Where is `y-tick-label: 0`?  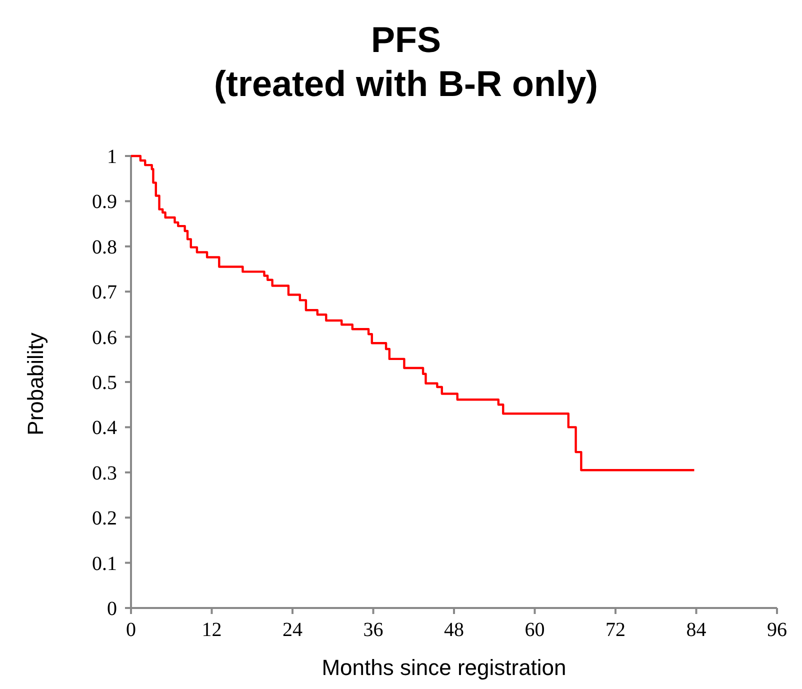
y-tick-label: 0 is located at coordinates (112, 609).